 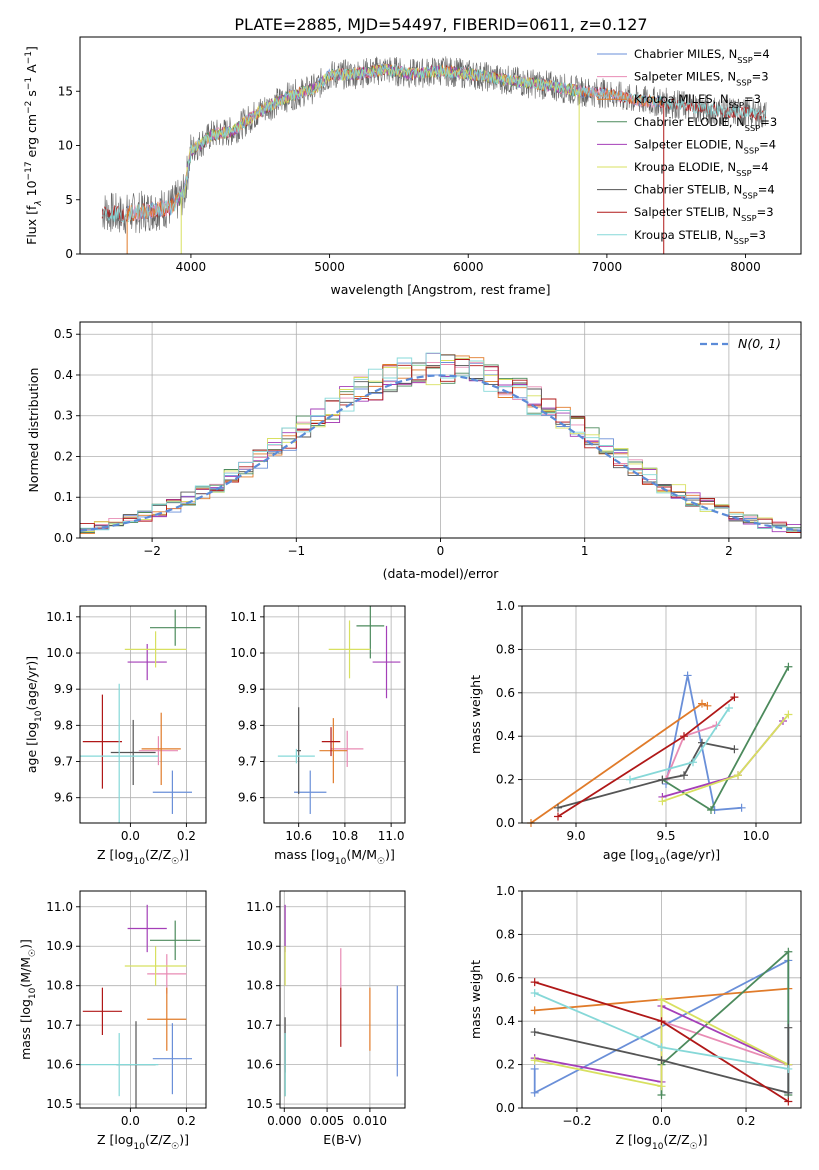 What do you see at coordinates (158, 854) in the screenshot?
I see `x-axis-label-part: (Z/Z` at bounding box center [158, 854].